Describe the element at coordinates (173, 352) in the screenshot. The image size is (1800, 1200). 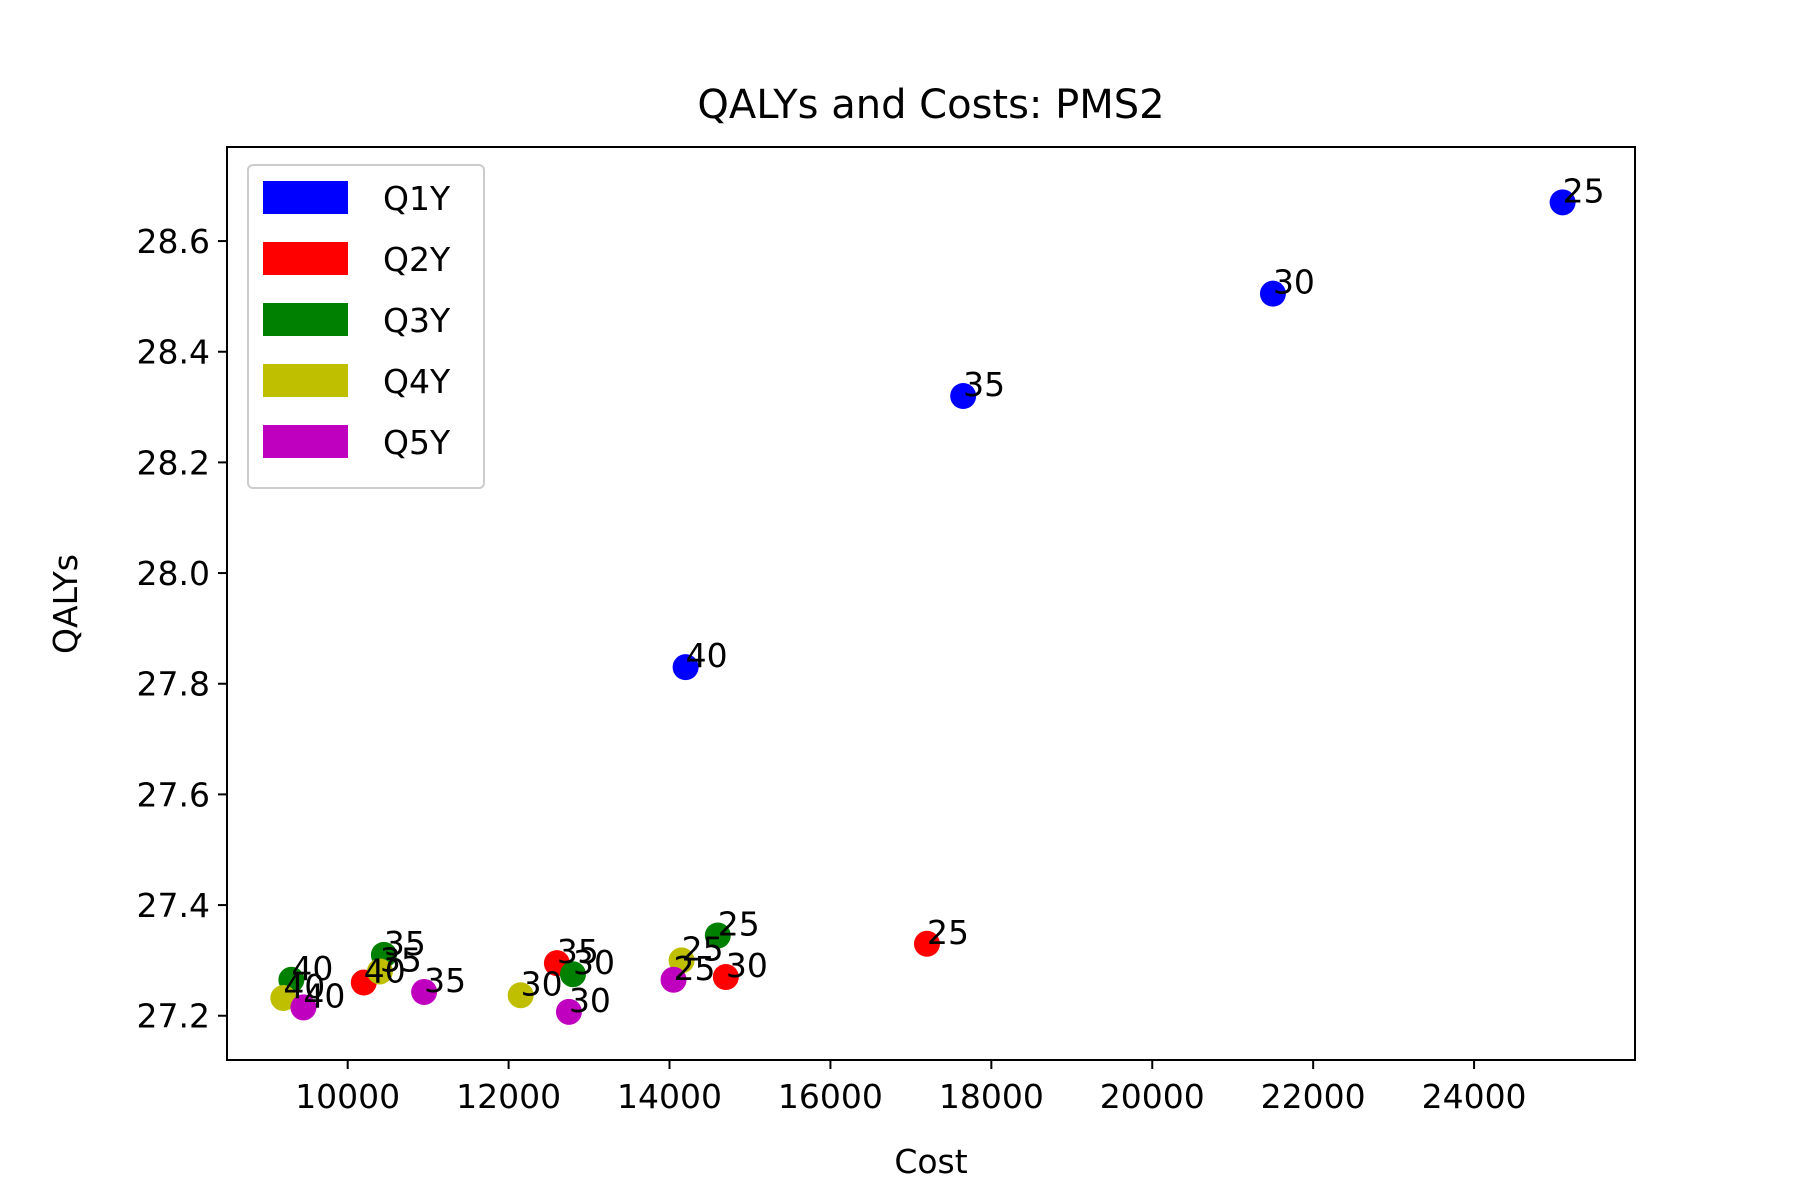
I see `y-tick-label: 28.4` at that location.